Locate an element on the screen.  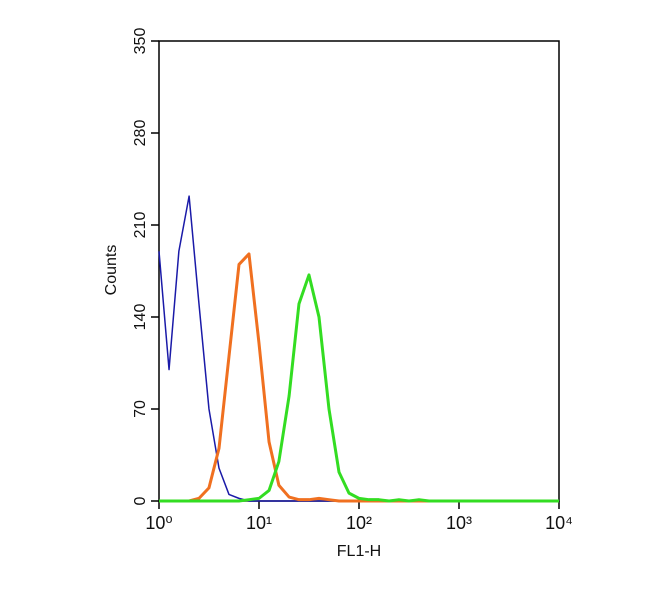
x-tick-label: 10³ is located at coordinates (459, 523).